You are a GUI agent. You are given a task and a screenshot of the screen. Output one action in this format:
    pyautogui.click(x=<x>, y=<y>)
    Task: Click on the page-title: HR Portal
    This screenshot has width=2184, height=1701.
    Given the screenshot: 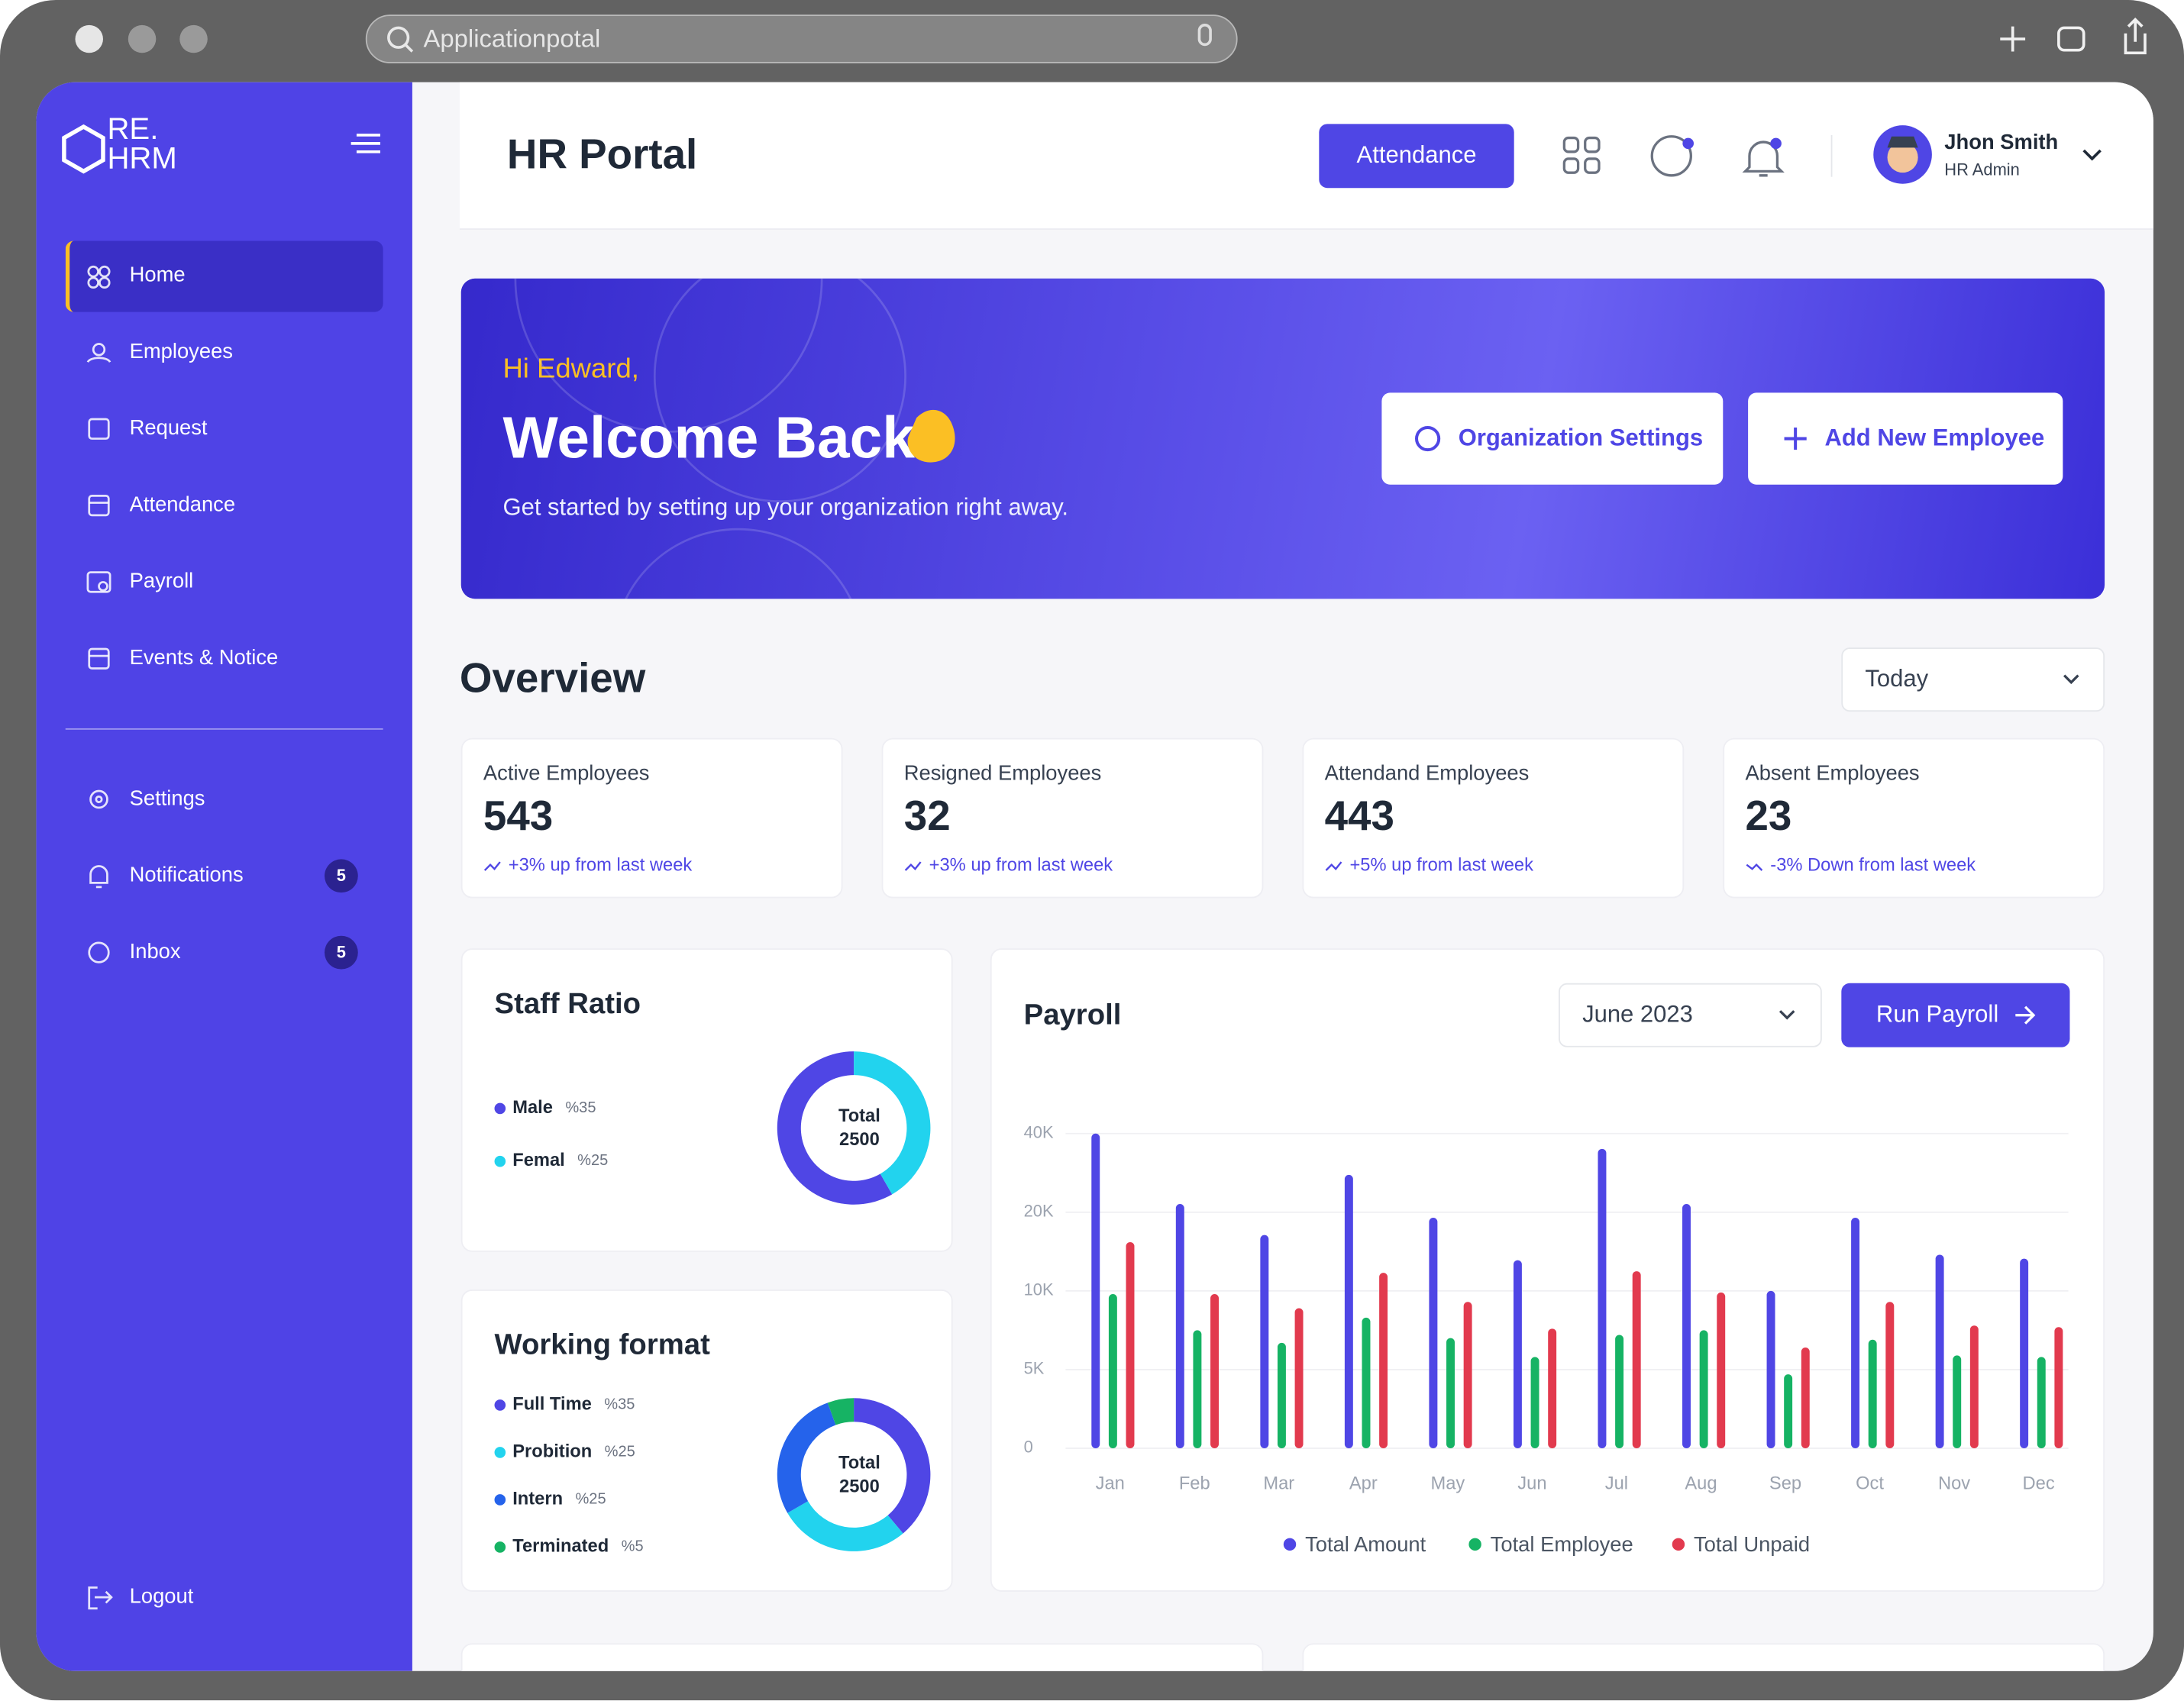 What is the action you would take?
    pyautogui.click(x=602, y=155)
    